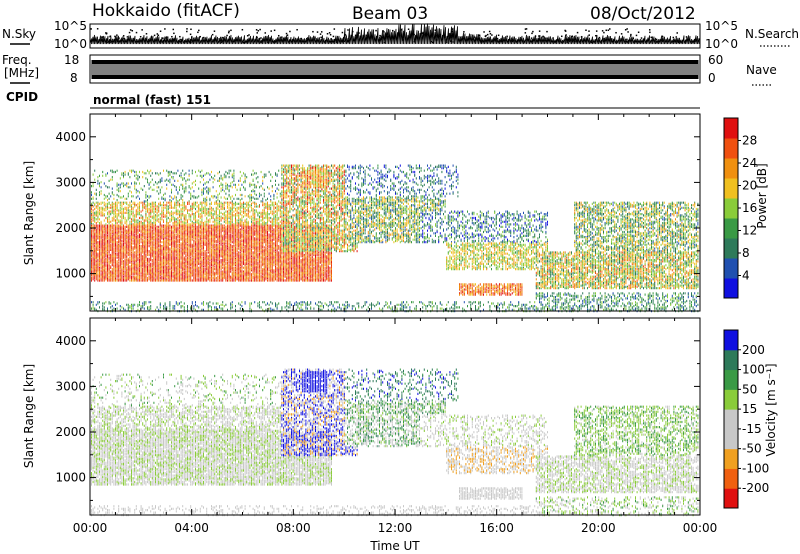 The image size is (800, 554). I want to click on x-tick-label: 04:00, so click(191, 528).